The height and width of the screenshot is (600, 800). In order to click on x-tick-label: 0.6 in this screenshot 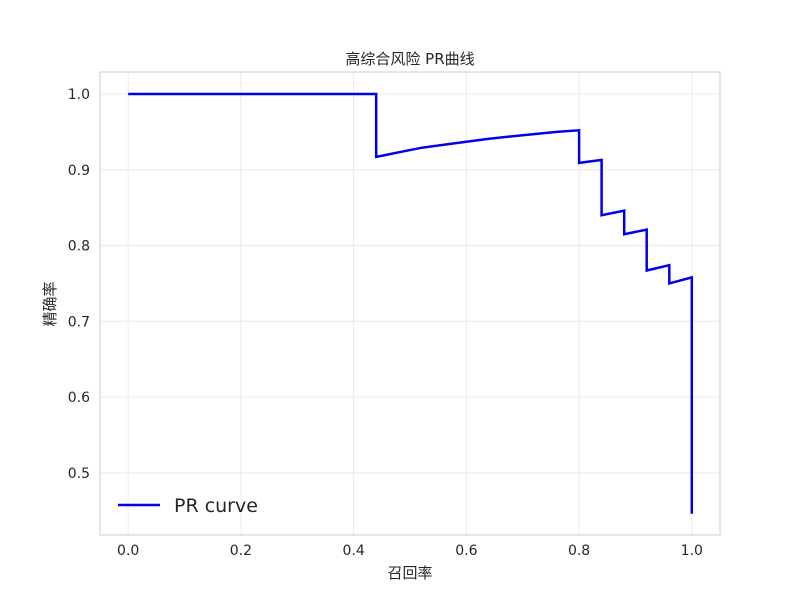, I will do `click(466, 551)`.